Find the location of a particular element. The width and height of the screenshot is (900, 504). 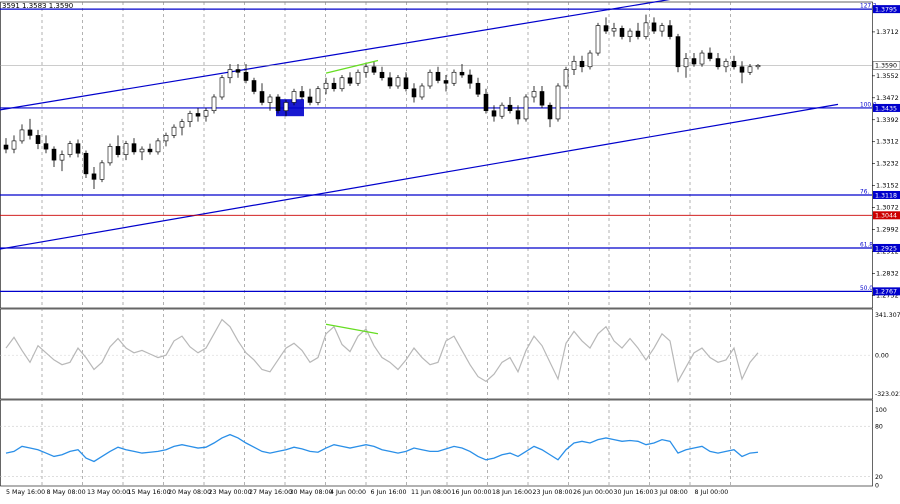

current-price-label: 1.3590 is located at coordinates (886, 66).